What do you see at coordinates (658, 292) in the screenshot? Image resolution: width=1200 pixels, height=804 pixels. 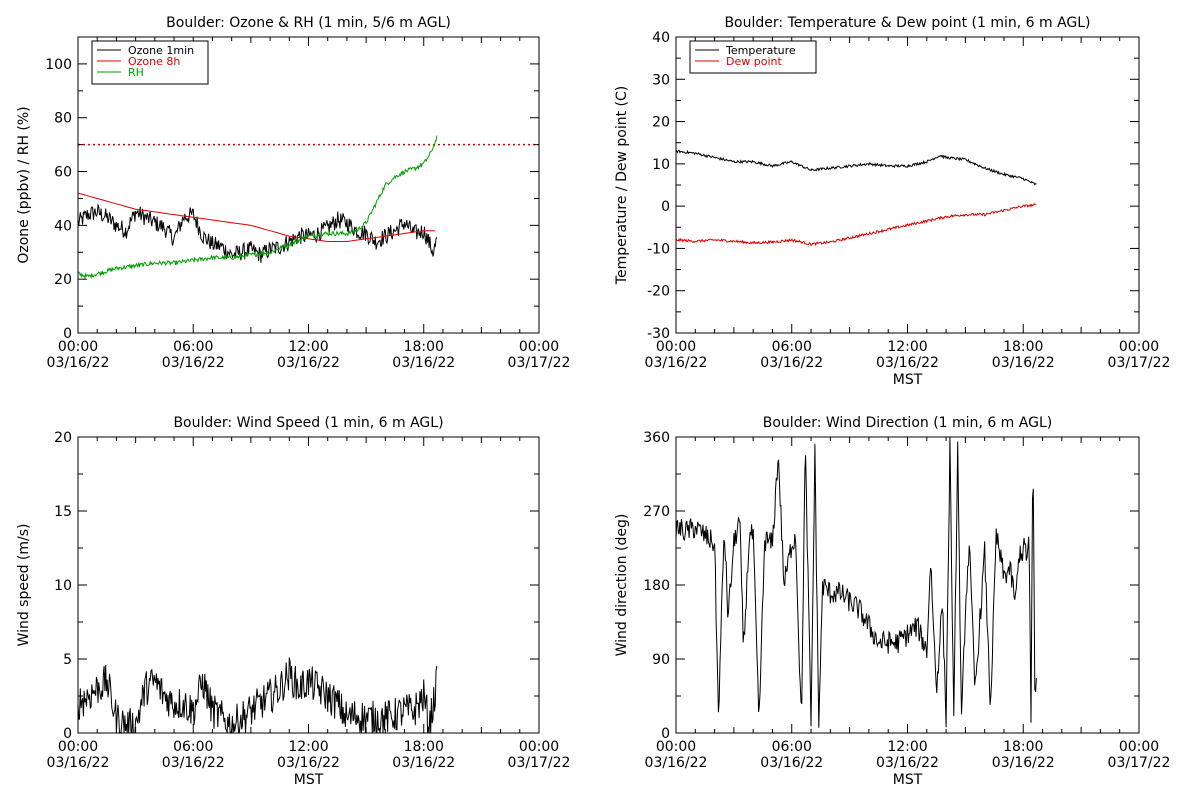 I see `y-tick-label: -20` at bounding box center [658, 292].